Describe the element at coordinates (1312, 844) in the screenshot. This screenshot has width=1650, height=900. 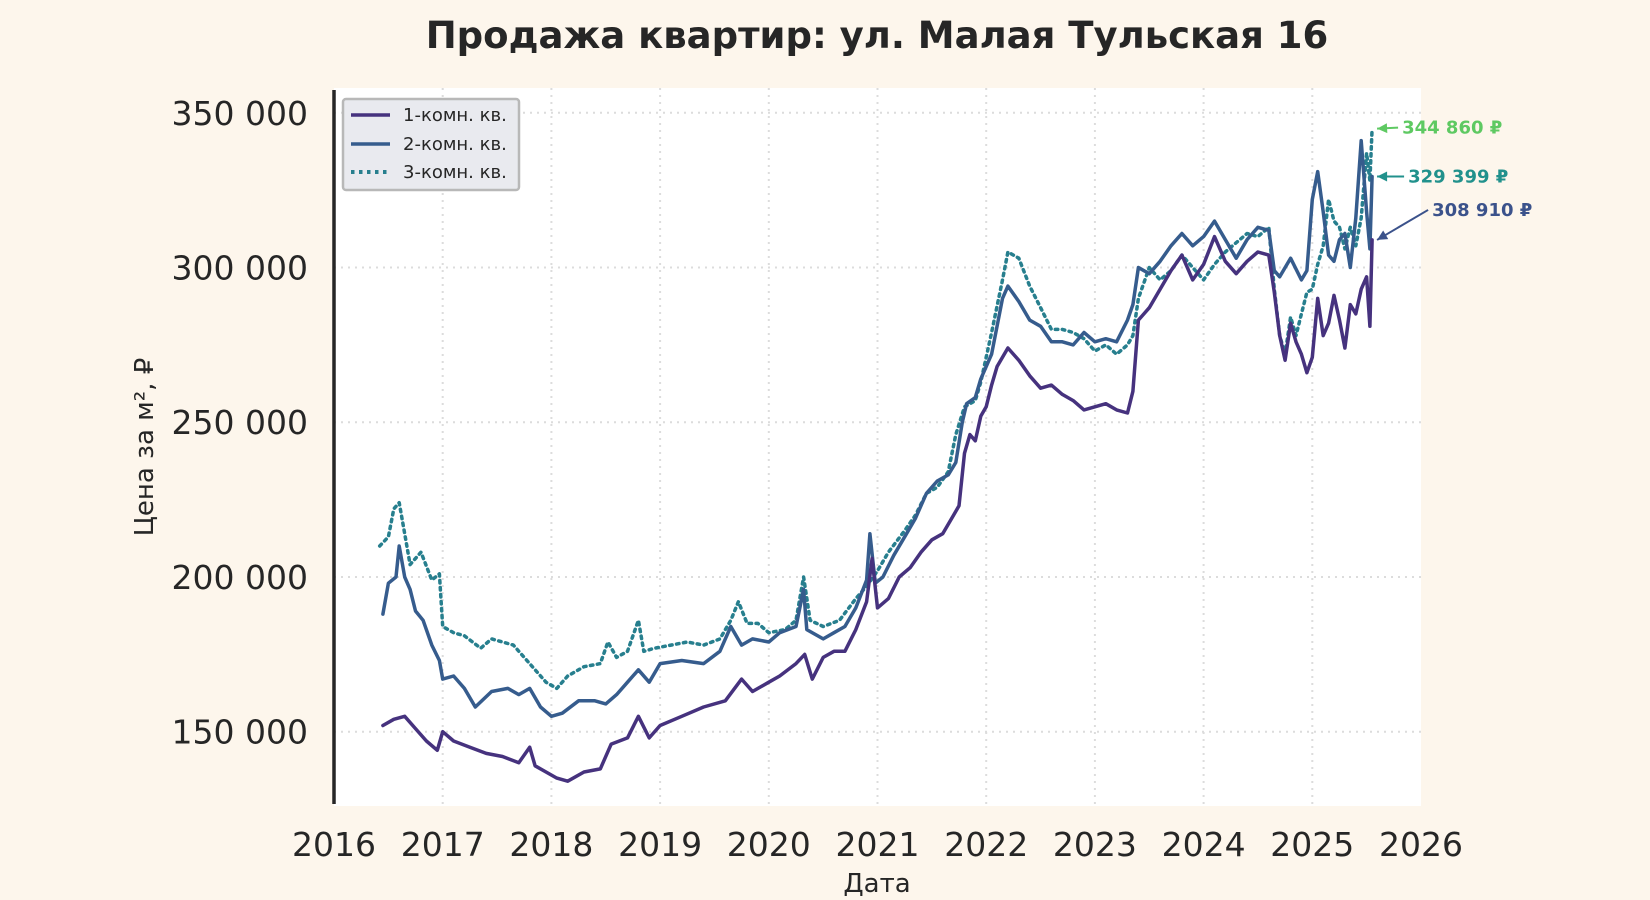
I see `x-tick-label: 2025` at that location.